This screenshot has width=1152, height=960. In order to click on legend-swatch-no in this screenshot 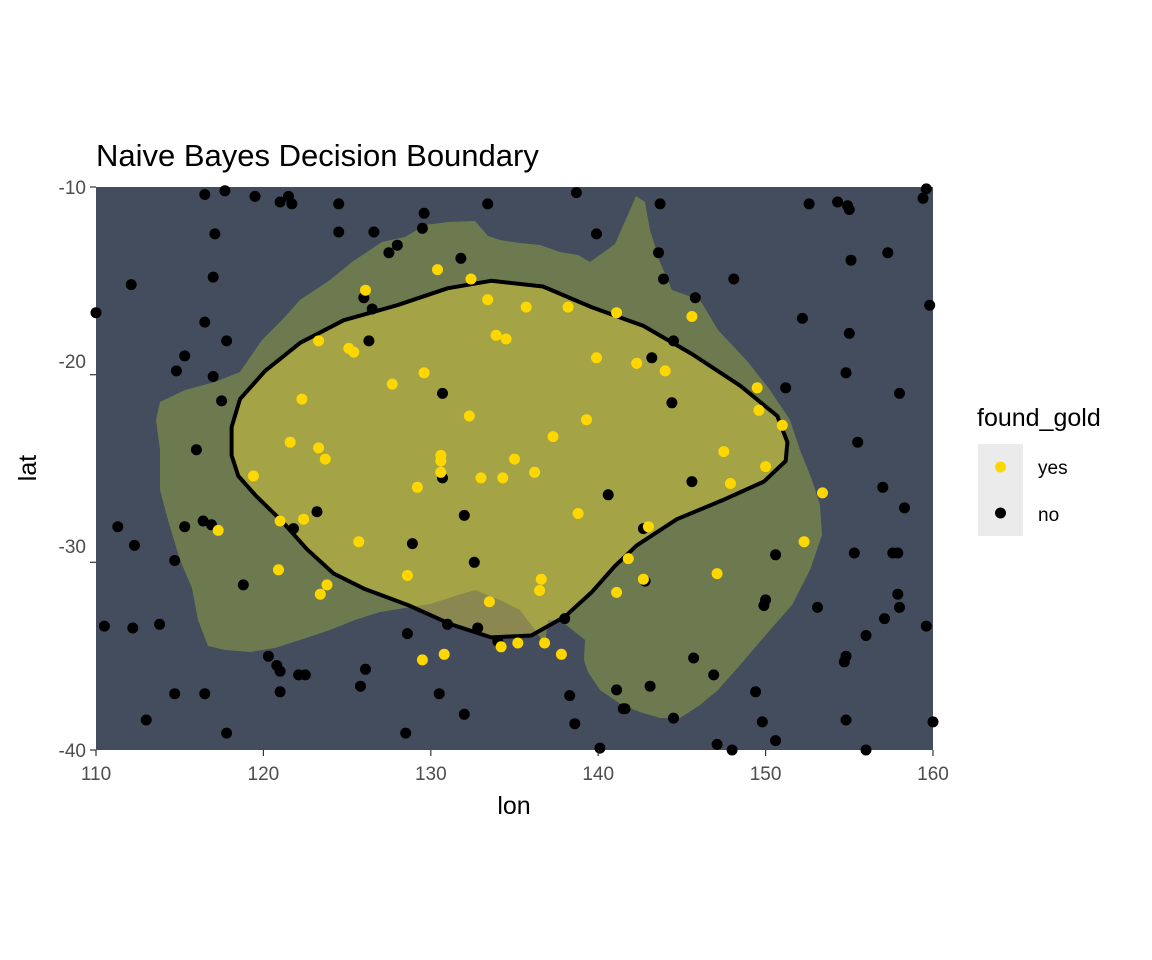, I will do `click(1000, 513)`.